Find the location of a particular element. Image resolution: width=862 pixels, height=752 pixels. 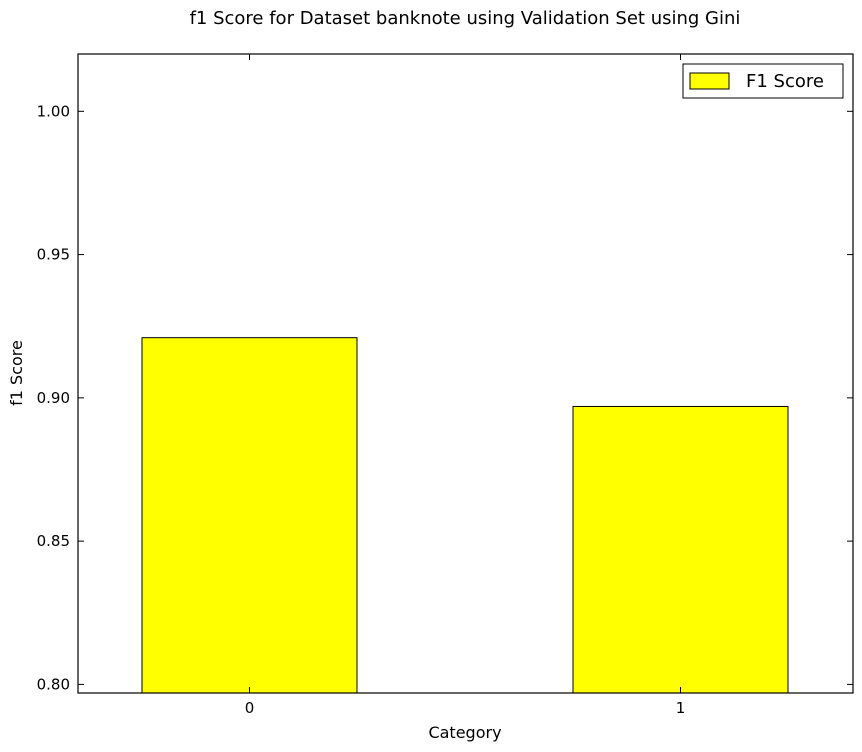

x-axis-label: Category is located at coordinates (464, 732).